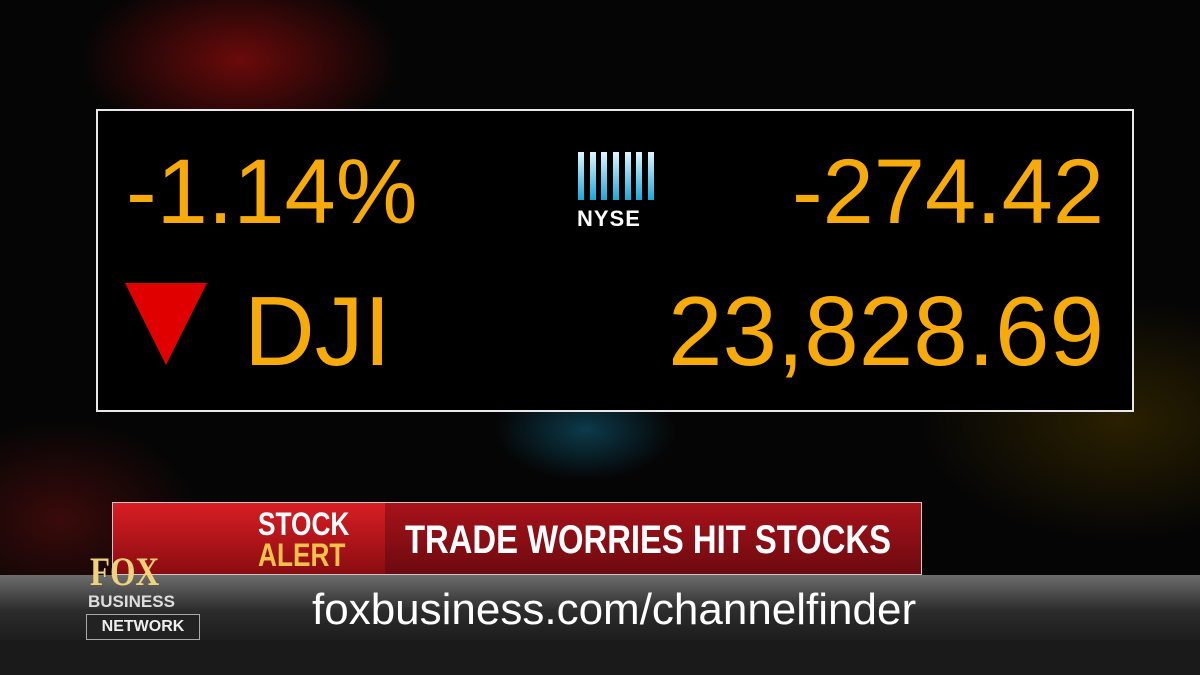 The height and width of the screenshot is (675, 1200). I want to click on exchange: NYSE, so click(609, 218).